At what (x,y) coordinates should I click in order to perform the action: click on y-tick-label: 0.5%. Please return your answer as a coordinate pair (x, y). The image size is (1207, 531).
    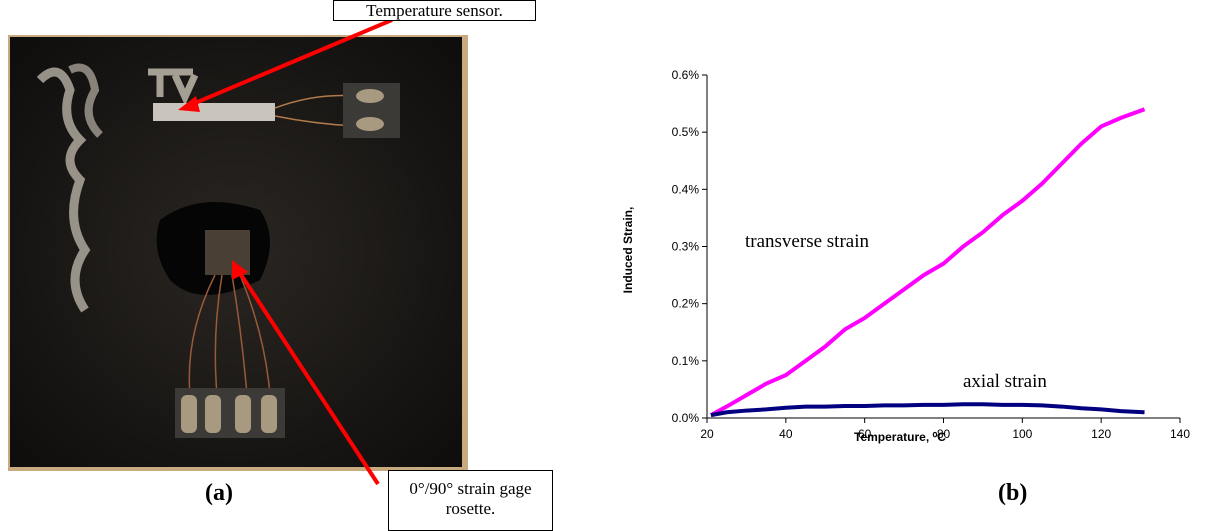
    Looking at the image, I should click on (686, 132).